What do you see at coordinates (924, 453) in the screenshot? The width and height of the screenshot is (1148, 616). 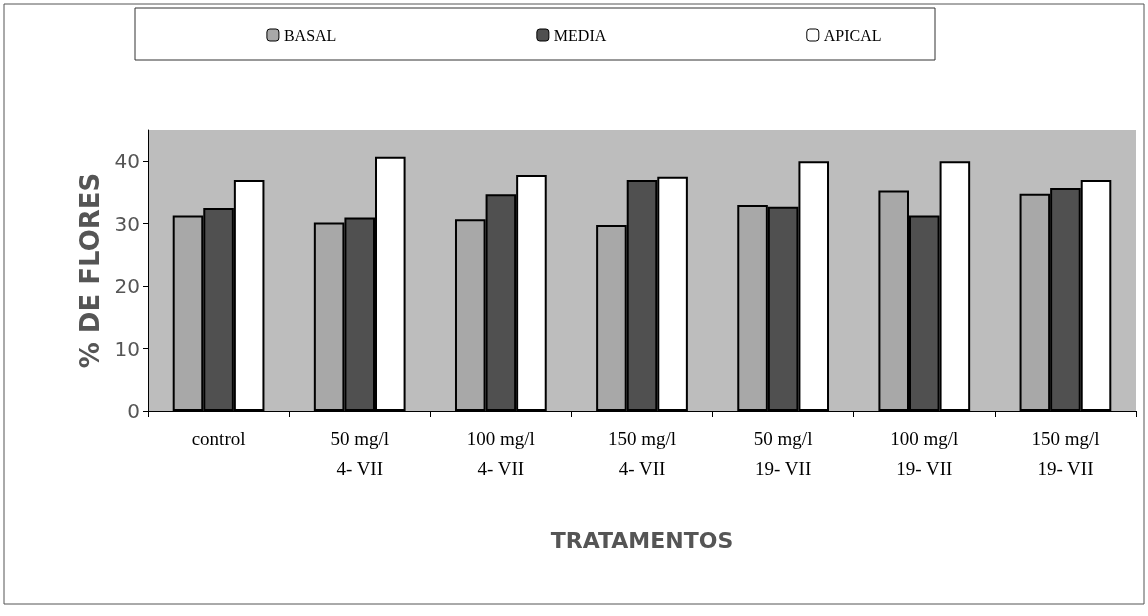 I see `x-tick-label: 100 mg/l 19- VII` at bounding box center [924, 453].